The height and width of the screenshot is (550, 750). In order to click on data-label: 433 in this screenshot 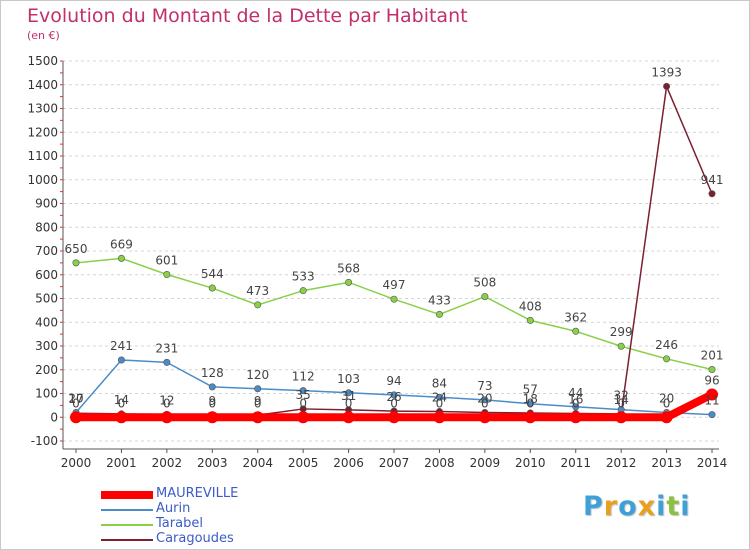, I will do `click(439, 300)`.